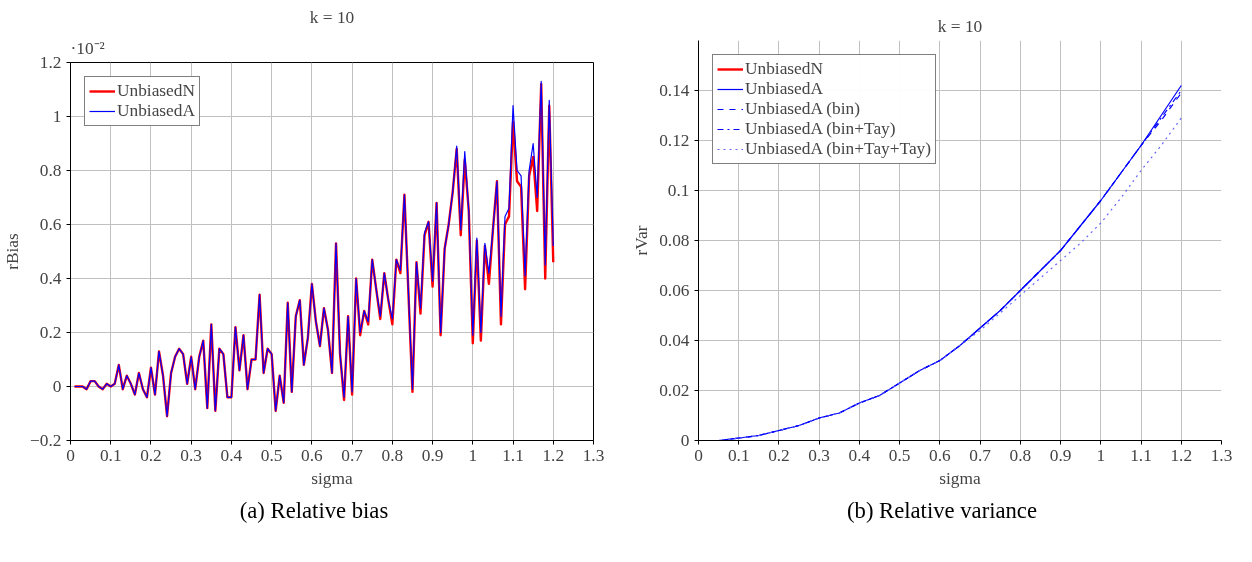 The image size is (1252, 562). Describe the element at coordinates (50, 62) in the screenshot. I see `y-tick-label: 1.2` at that location.